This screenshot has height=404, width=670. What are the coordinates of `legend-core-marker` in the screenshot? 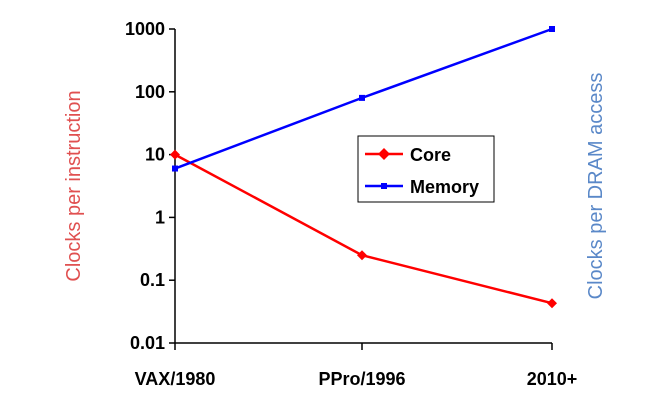 It's located at (384, 154).